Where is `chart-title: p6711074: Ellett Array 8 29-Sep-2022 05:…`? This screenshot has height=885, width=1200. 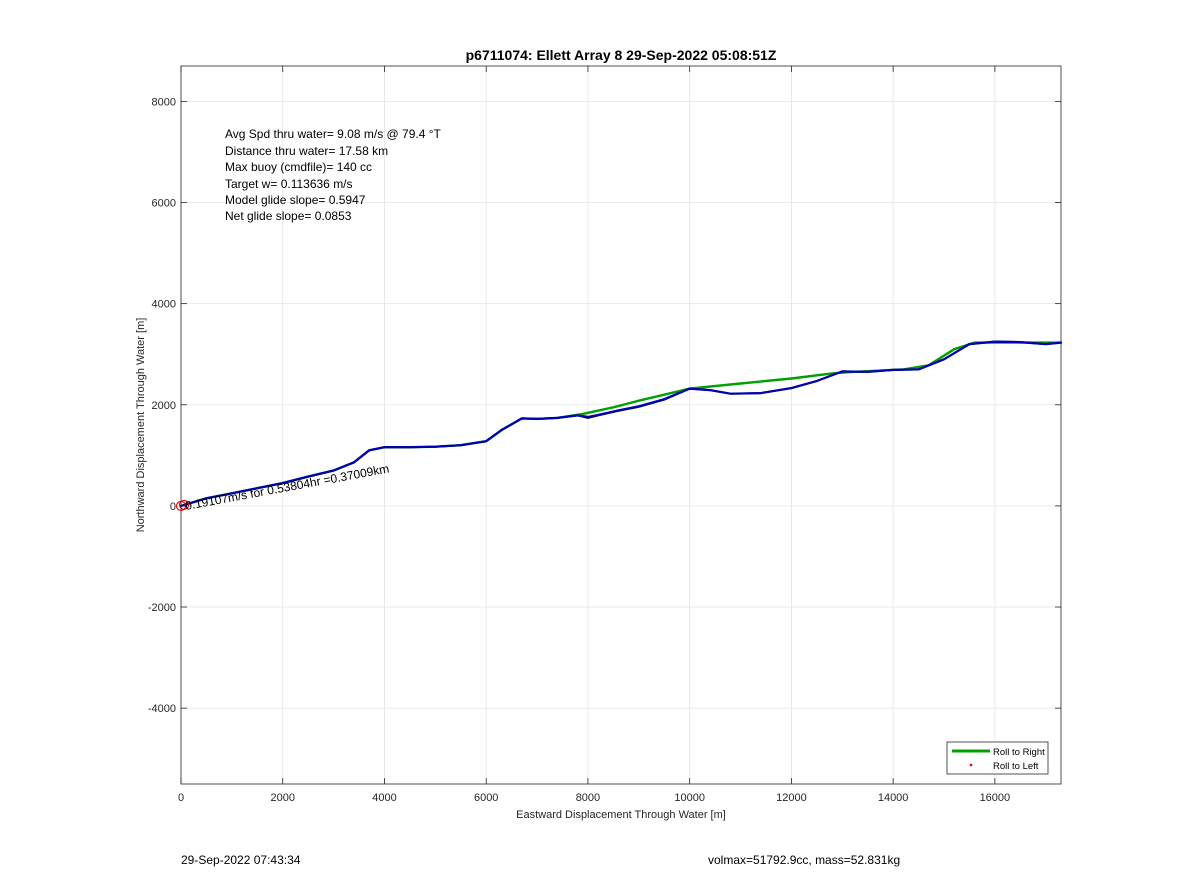
chart-title: p6711074: Ellett Array 8 29-Sep-2022 05:… is located at coordinates (621, 55).